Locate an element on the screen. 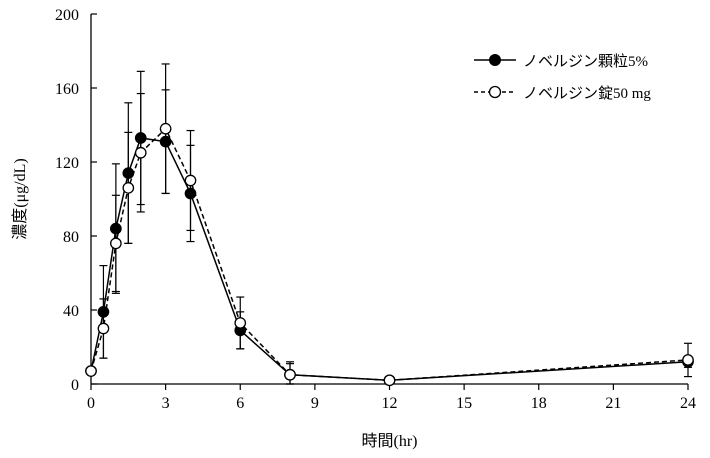 The height and width of the screenshot is (458, 710). x-tick-label: 18 is located at coordinates (539, 403).